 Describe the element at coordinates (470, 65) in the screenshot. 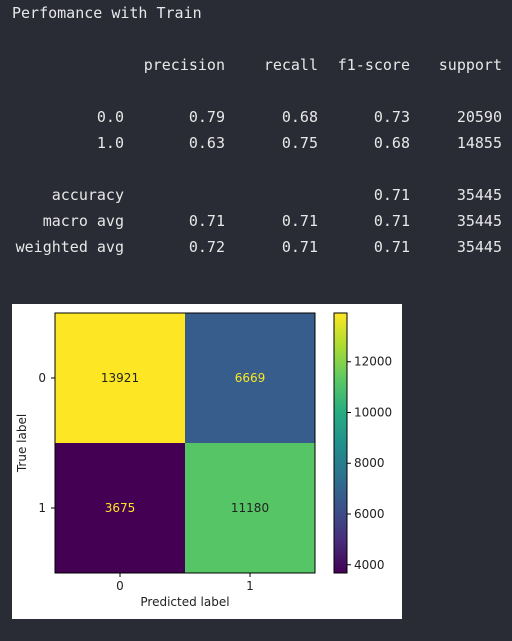

I see `header-support: support` at that location.